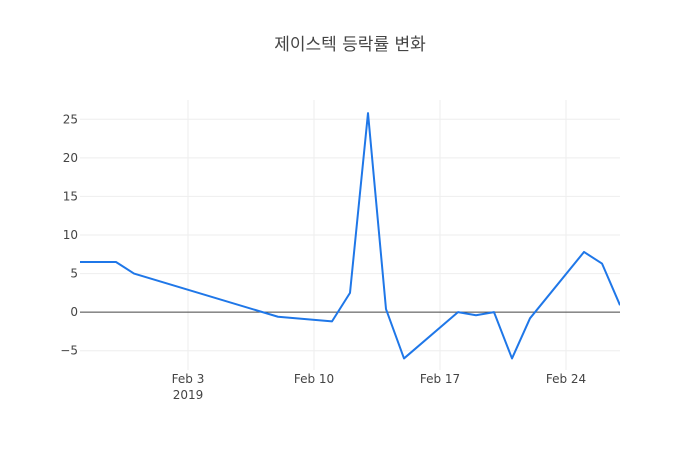 Image resolution: width=700 pixels, height=450 pixels. What do you see at coordinates (379, 387) in the screenshot?
I see `x-axis: Feb 3 Feb 10 Feb 17 Feb 24 2019` at bounding box center [379, 387].